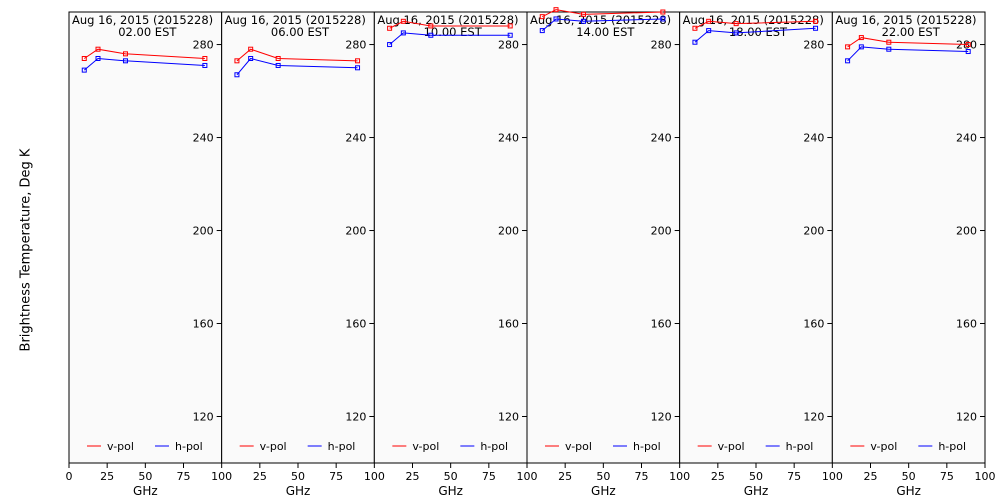  Describe the element at coordinates (605, 32) in the screenshot. I see `panel-subtitle: 14.00 EST` at that location.